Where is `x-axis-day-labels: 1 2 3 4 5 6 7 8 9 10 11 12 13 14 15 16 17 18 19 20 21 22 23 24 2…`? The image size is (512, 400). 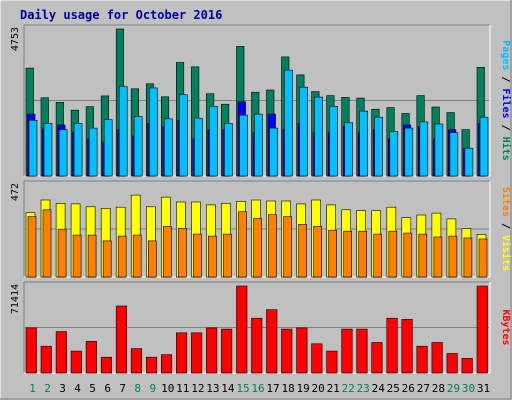
x-axis-day-labels: 1 2 3 4 5 6 7 8 9 10 11 12 13 14 15 16 17 18 19 20 21 22 23 24 2… is located at coordinates (259, 388).